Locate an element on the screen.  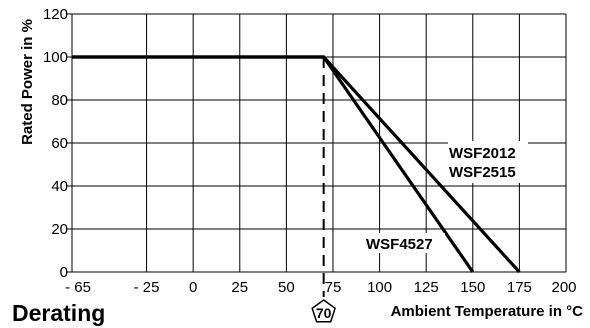
y-axis-label: Rated Power in % is located at coordinates (27, 82).